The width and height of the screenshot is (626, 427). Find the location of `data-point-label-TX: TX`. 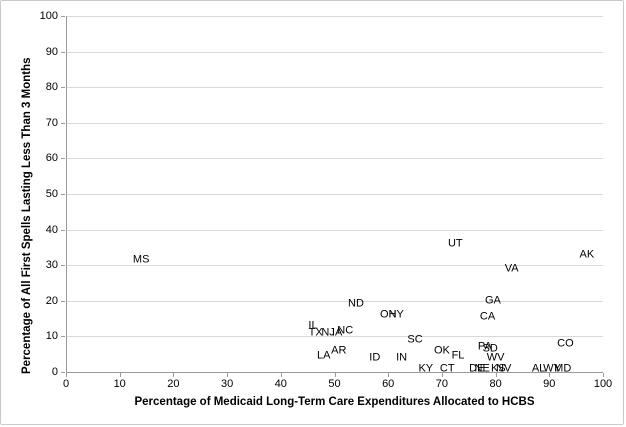

data-point-label-TX: TX is located at coordinates (315, 332).